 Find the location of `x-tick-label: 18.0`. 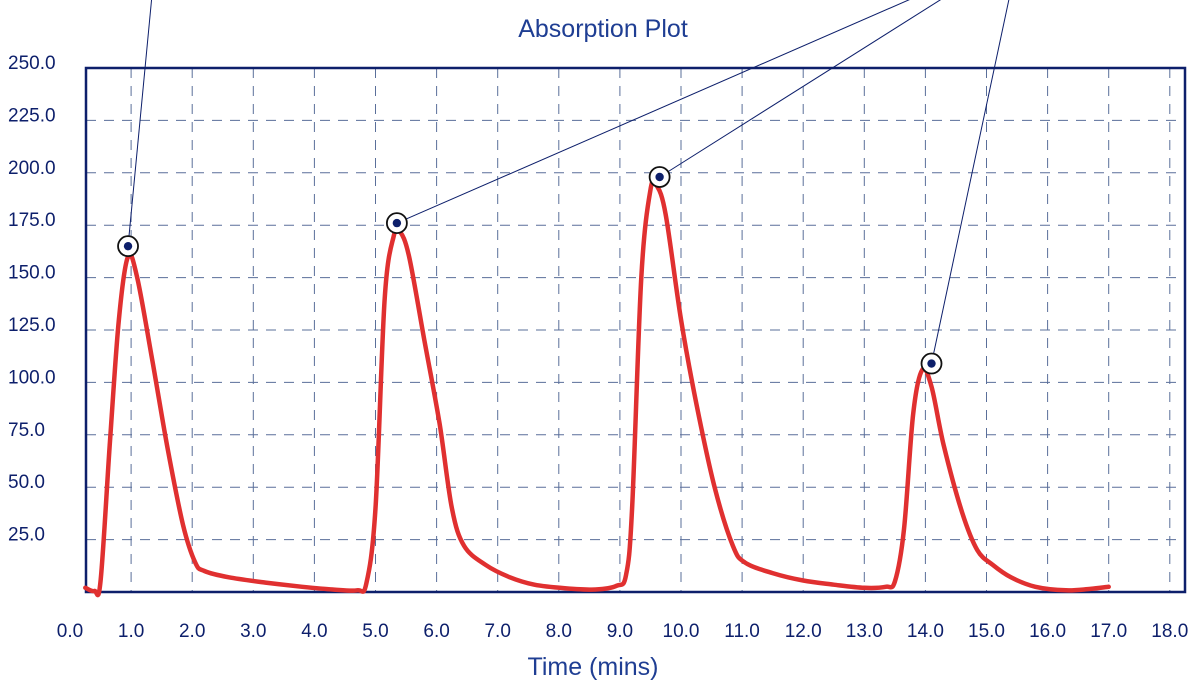

x-tick-label: 18.0 is located at coordinates (1169, 631).